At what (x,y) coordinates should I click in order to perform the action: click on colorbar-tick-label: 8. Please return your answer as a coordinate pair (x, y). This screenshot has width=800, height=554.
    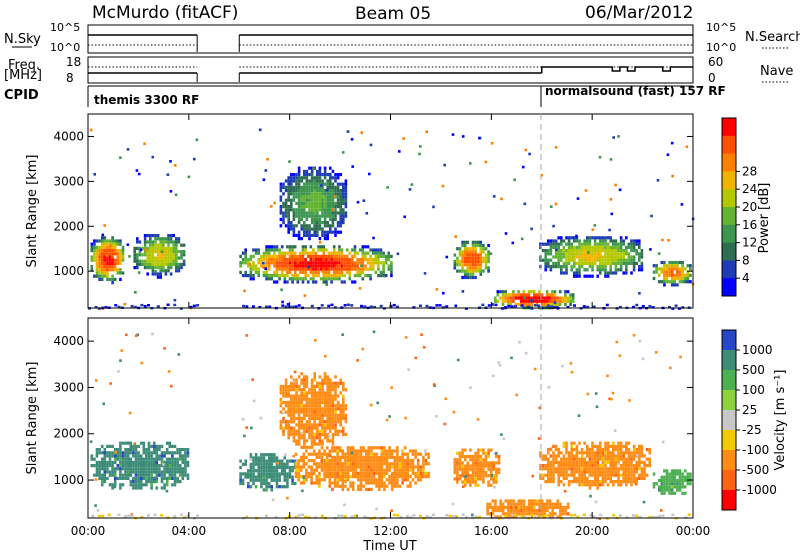
    Looking at the image, I should click on (746, 260).